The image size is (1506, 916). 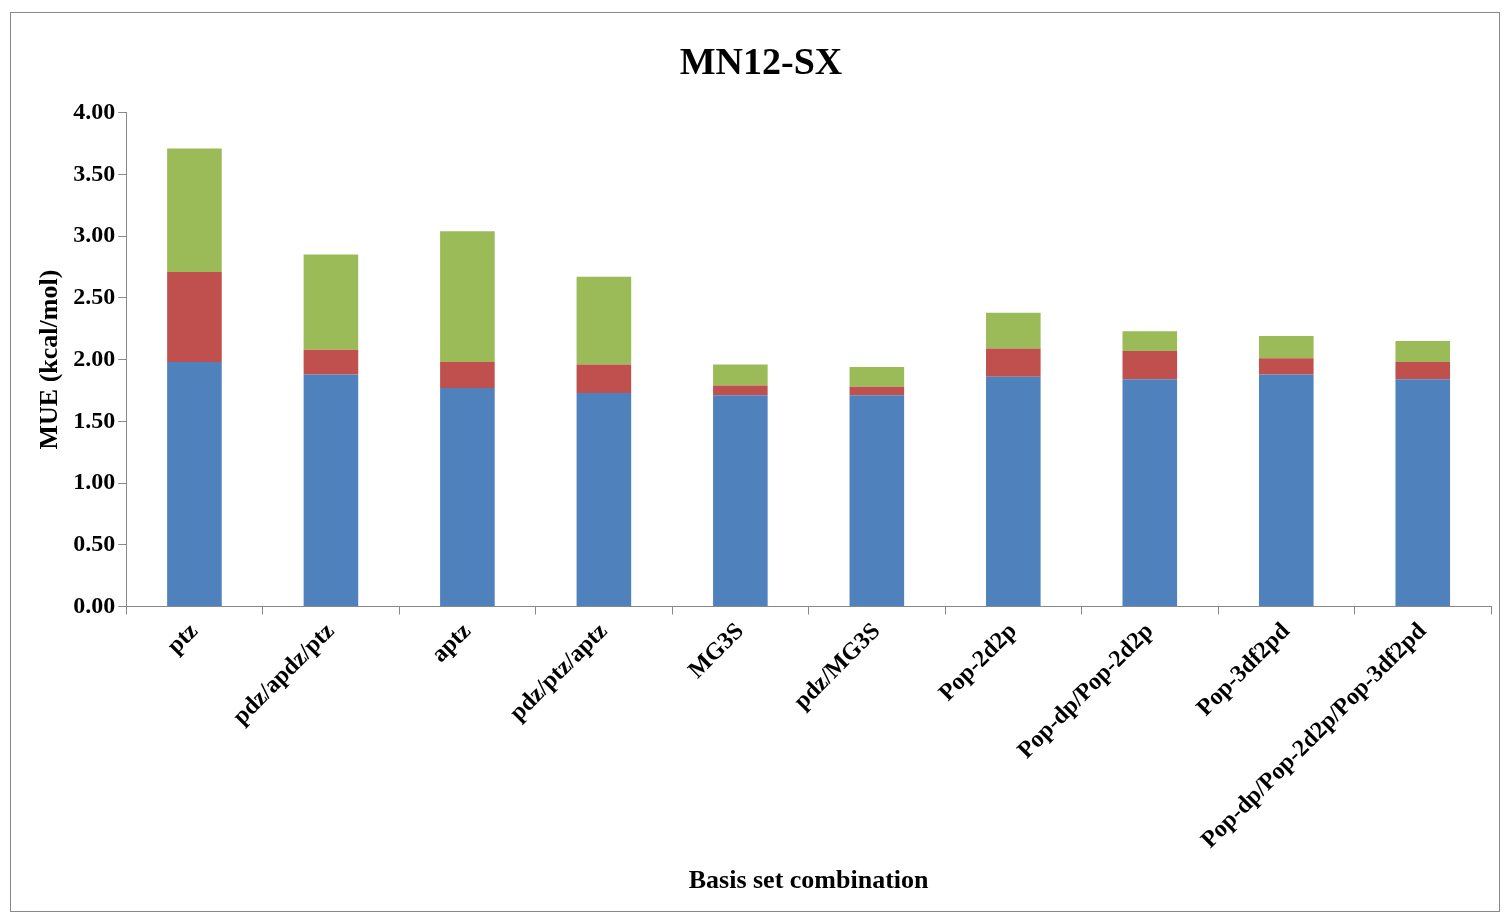 What do you see at coordinates (182, 638) in the screenshot?
I see `x-tick-label: ptz` at bounding box center [182, 638].